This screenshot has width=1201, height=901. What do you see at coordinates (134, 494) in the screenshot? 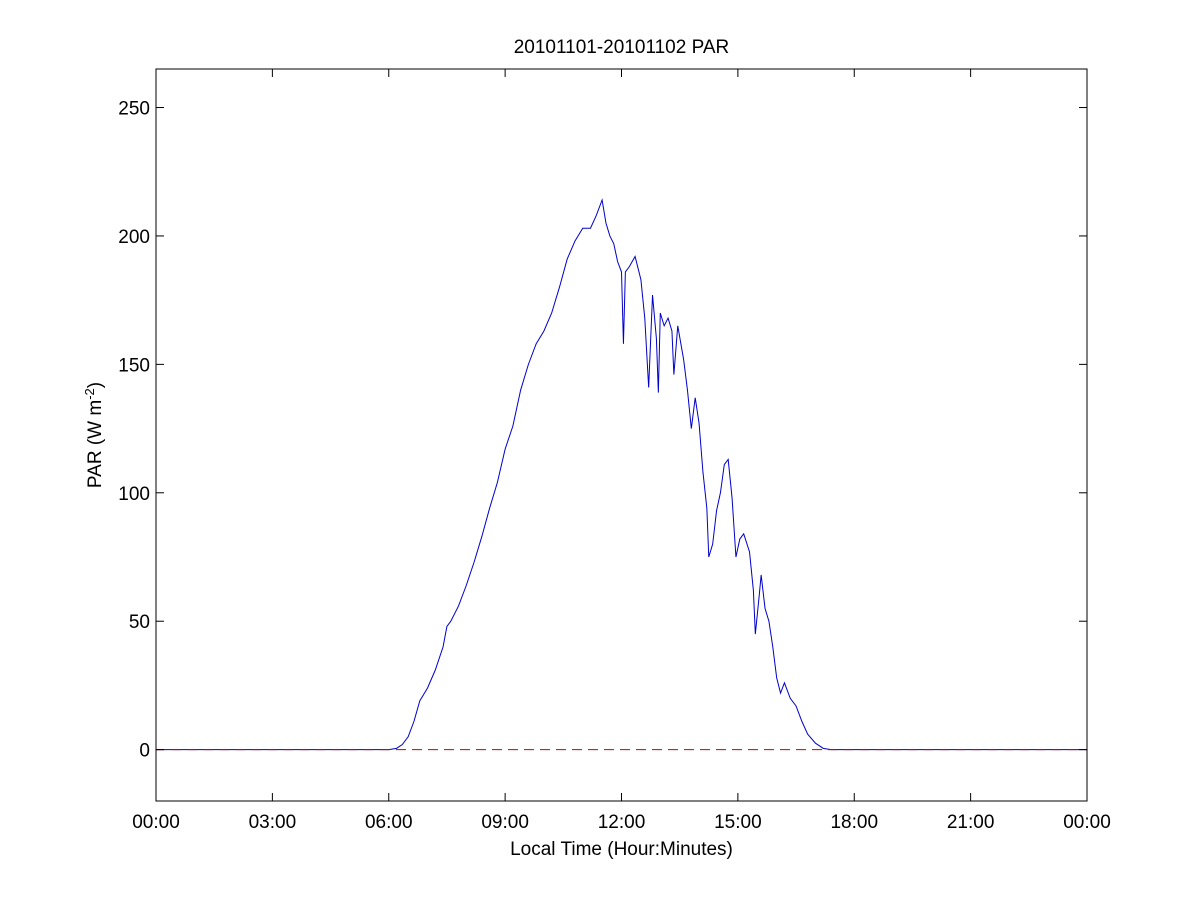
I see `y-tick-label: 100` at bounding box center [134, 494].